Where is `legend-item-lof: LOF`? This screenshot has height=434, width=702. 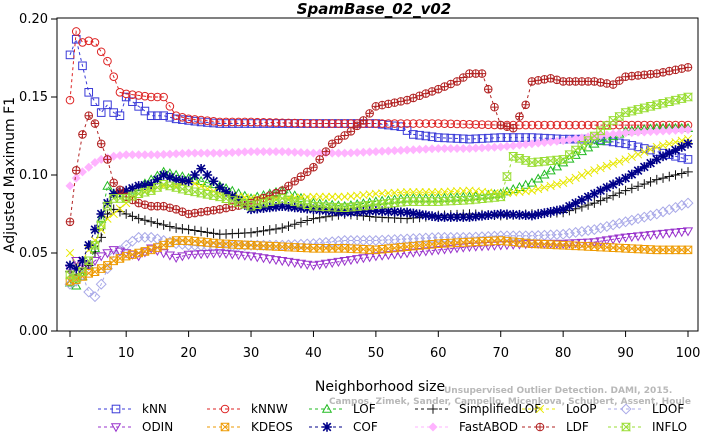
legend-item-lof: LOF is located at coordinates (342, 409).